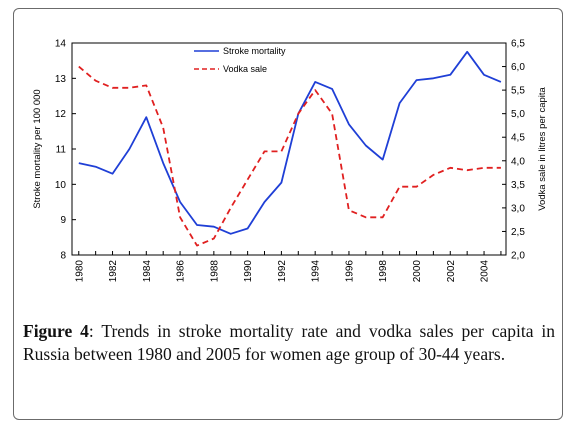  Describe the element at coordinates (245, 69) in the screenshot. I see `legend-label-vodka: Vodka sale` at that location.